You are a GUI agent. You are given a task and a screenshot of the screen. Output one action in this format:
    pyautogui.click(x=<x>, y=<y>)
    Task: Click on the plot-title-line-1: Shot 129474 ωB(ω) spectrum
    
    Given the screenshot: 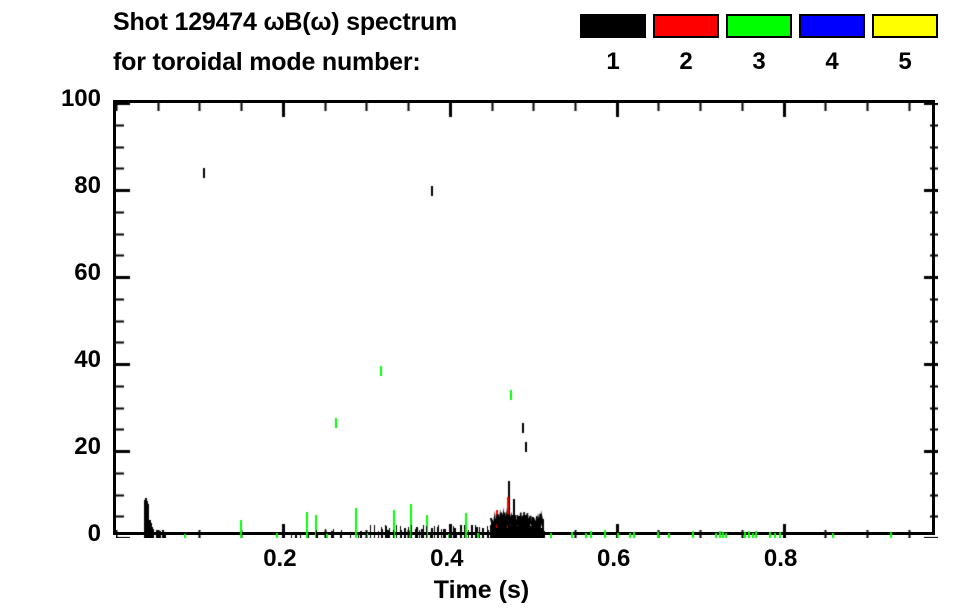 What is the action you would take?
    pyautogui.click(x=285, y=22)
    